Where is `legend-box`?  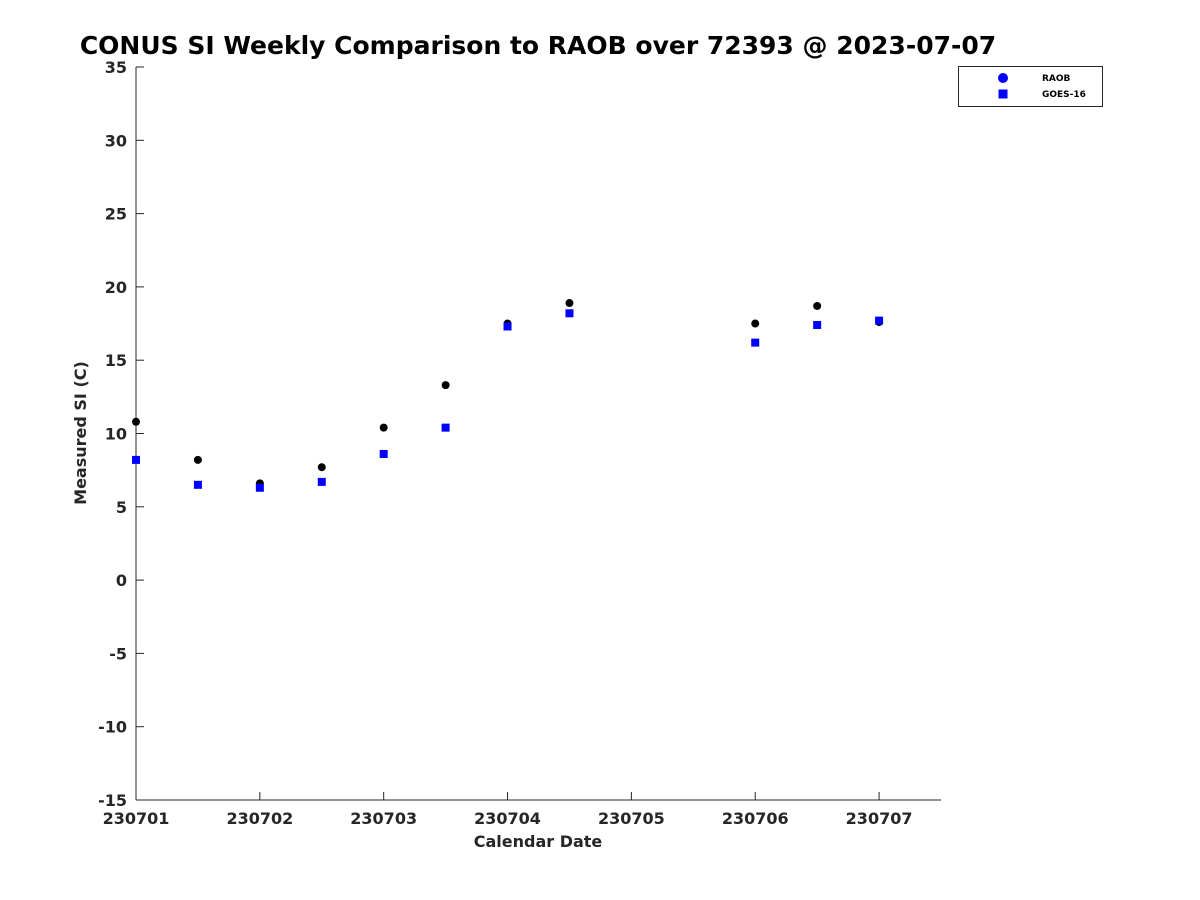 legend-box is located at coordinates (1030, 86).